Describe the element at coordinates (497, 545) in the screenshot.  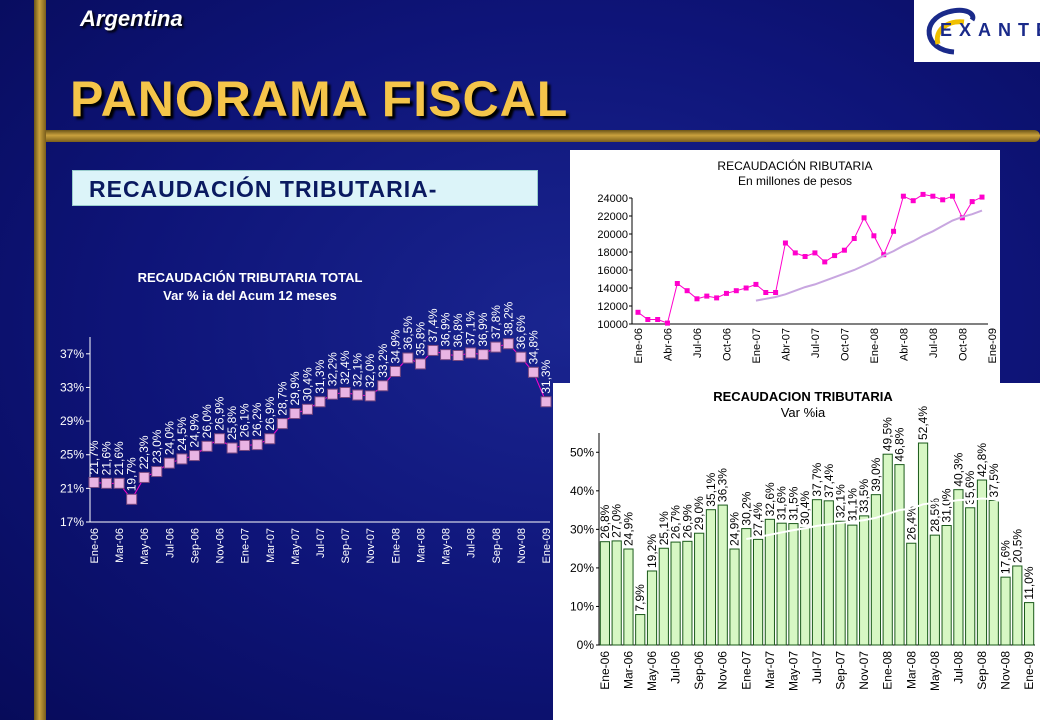
I see `chart1-x-tick-label: Sep-08` at that location.